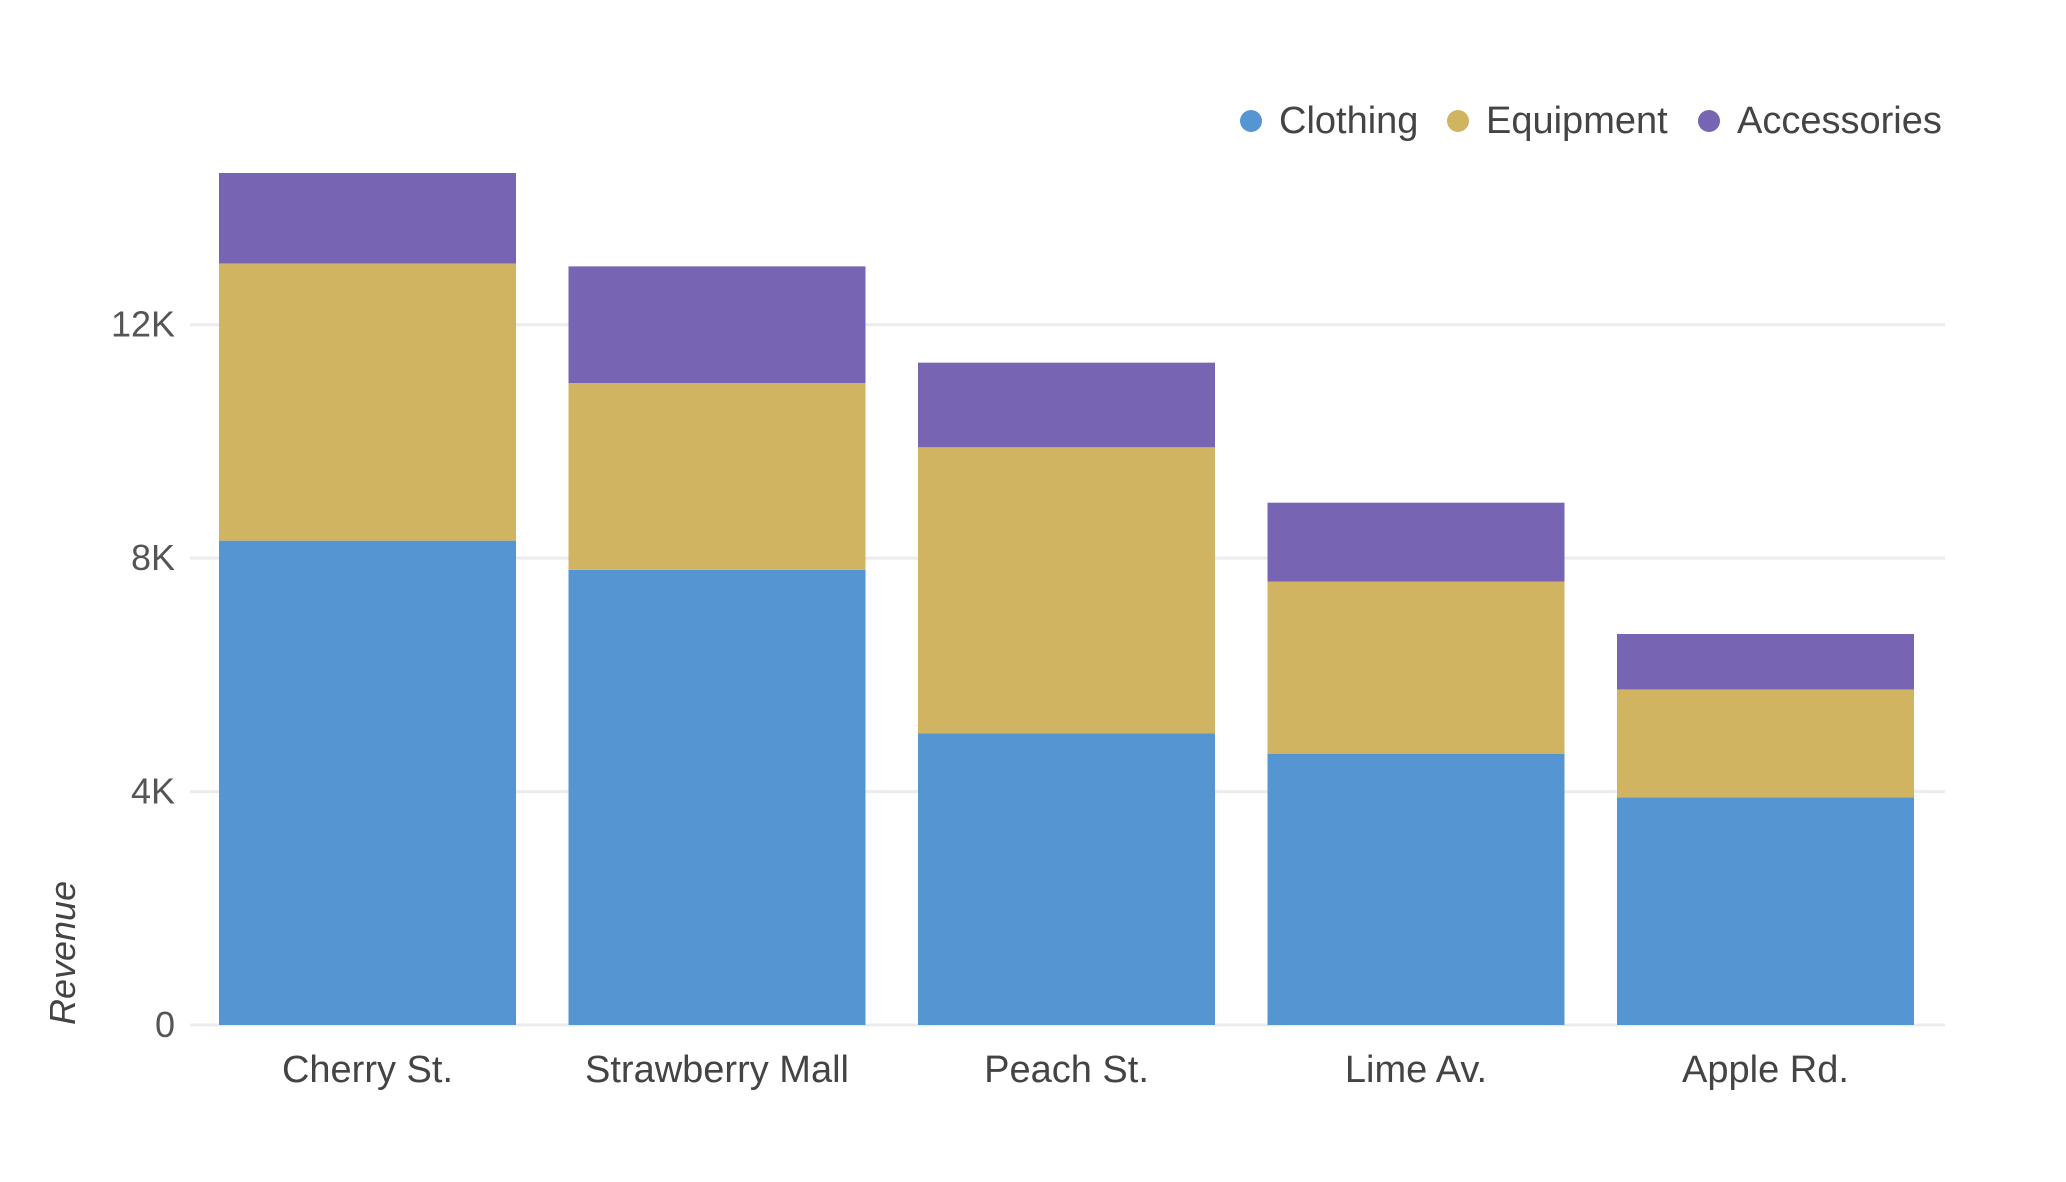 Image resolution: width=2066 pixels, height=1182 pixels. I want to click on legend-label: Clothing, so click(1348, 121).